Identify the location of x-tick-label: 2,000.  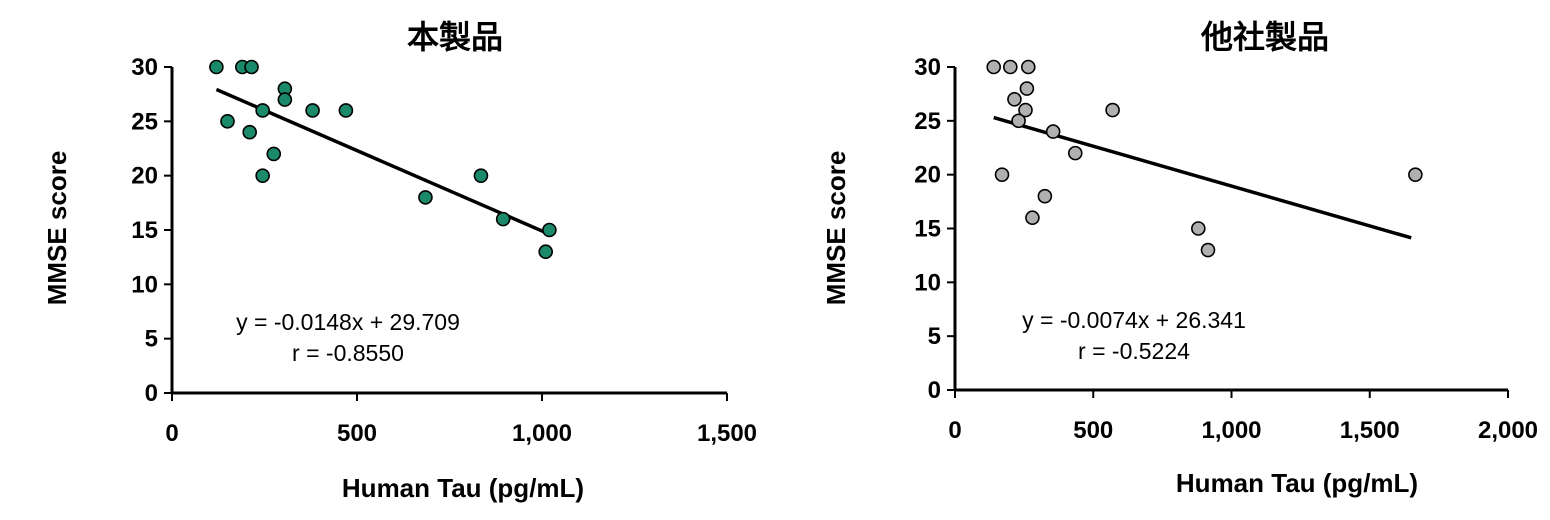
(1508, 430).